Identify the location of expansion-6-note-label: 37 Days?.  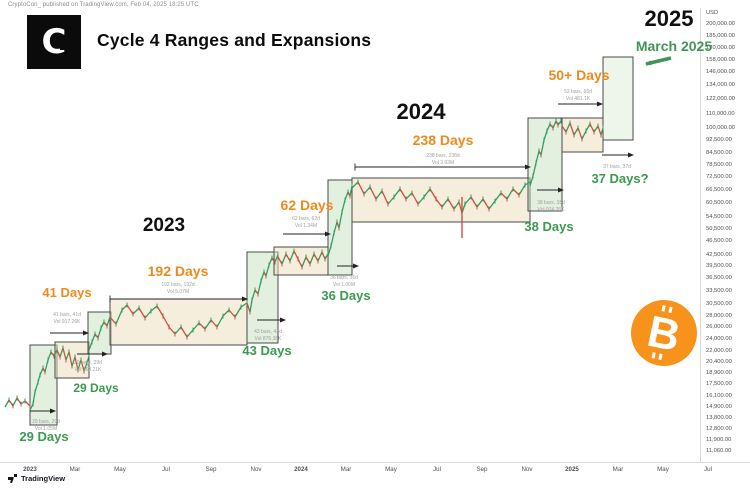
(619, 178).